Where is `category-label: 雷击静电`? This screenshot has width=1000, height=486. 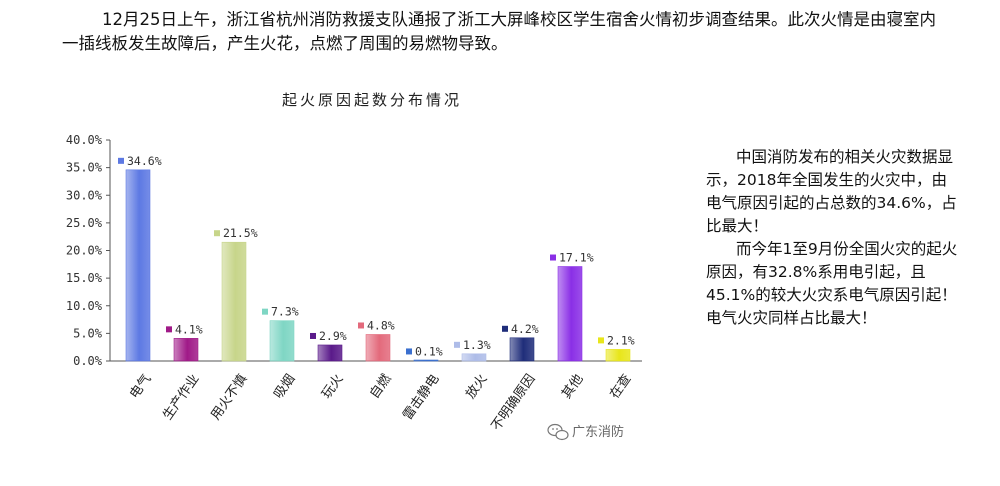
category-label: 雷击静电 is located at coordinates (421, 397).